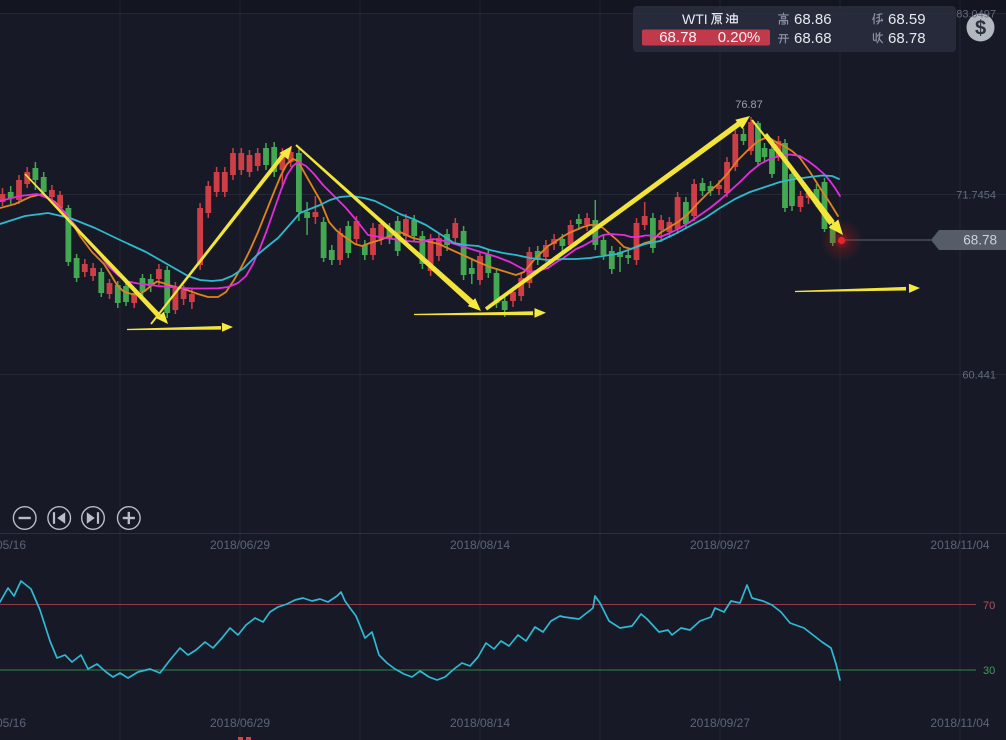 Image resolution: width=1006 pixels, height=740 pixels. Describe the element at coordinates (813, 19) in the screenshot. I see `svg-text: 68.86` at that location.